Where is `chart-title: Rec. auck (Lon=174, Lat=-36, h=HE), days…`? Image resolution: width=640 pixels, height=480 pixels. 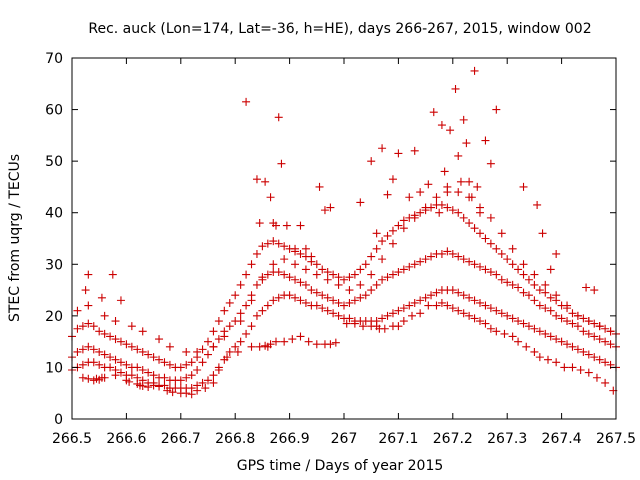 chart-title: Rec. auck (Lon=174, Lat=-36, h=HE), days… is located at coordinates (339, 29).